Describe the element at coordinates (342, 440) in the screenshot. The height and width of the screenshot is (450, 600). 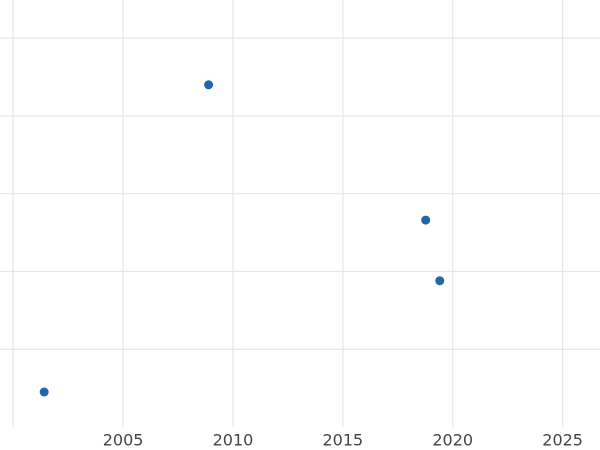
I see `x-tick-label: 2015` at that location.